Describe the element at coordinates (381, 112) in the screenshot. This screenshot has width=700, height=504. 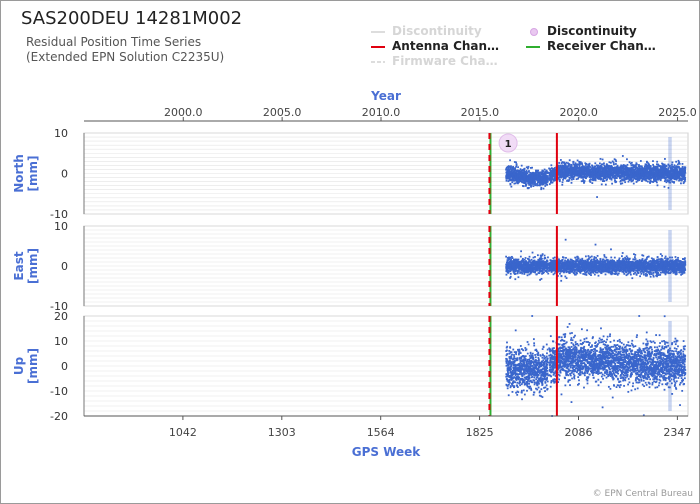
I see `top-axis-tick-label: 2010.0` at that location.